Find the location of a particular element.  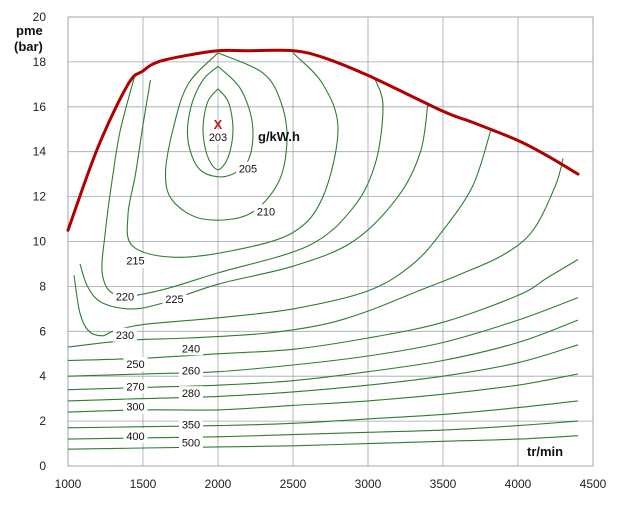

x-tick-4000: 4000 is located at coordinates (518, 484).